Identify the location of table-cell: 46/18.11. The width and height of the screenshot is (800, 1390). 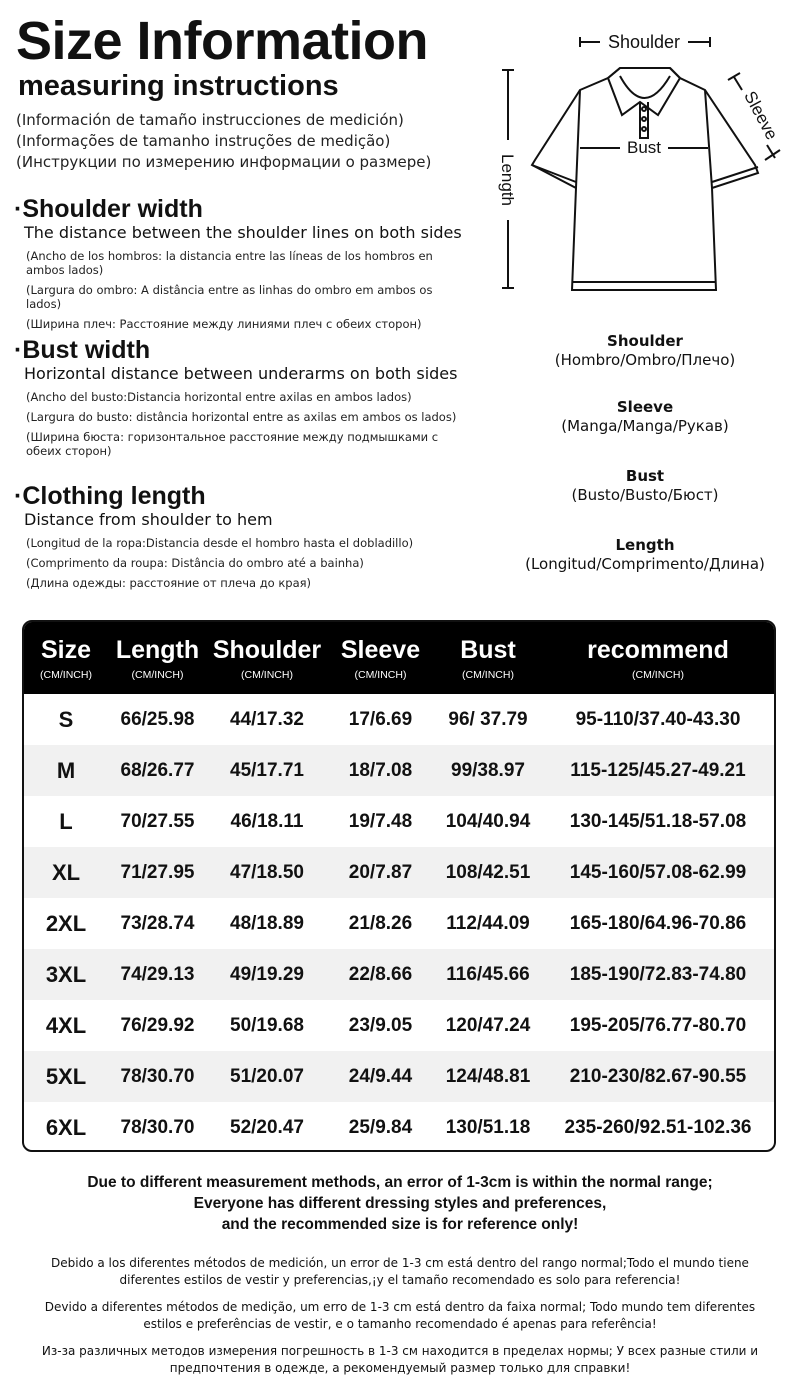
(267, 821).